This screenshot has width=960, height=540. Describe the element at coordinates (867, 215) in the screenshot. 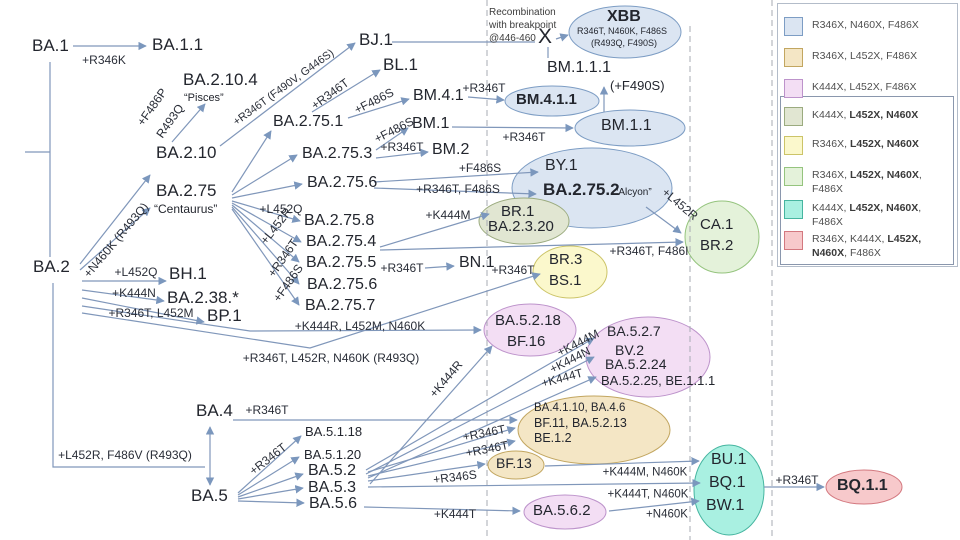

I see `legend-label: K444X, L452X, N460X, F486X` at that location.